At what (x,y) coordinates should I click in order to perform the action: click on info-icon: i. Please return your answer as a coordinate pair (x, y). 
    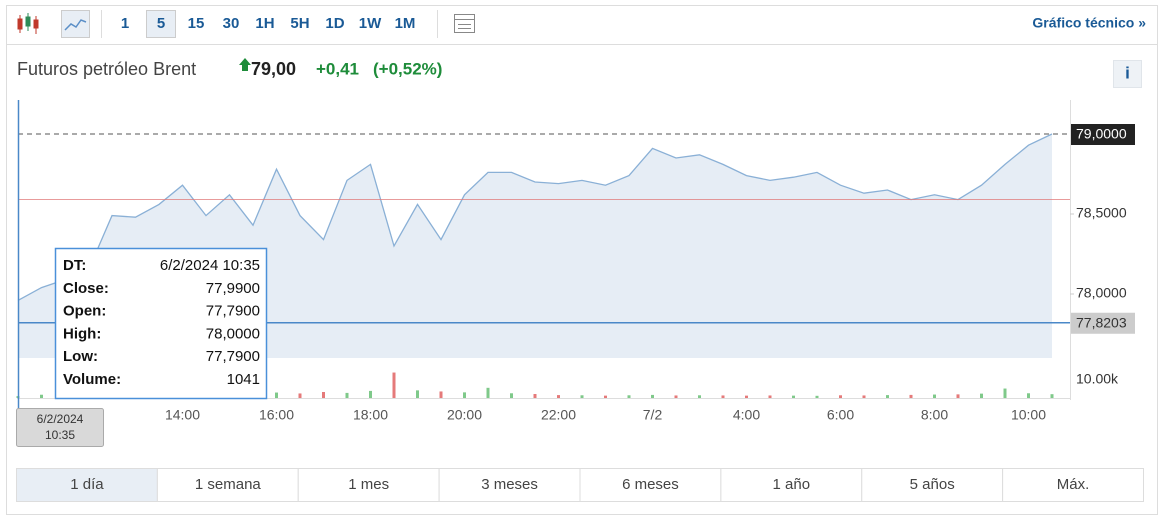
    Looking at the image, I should click on (1127, 72).